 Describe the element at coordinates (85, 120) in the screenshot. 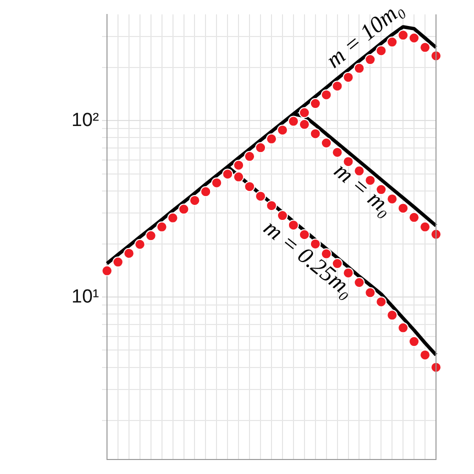

I see `y-tick-label: 10²` at that location.